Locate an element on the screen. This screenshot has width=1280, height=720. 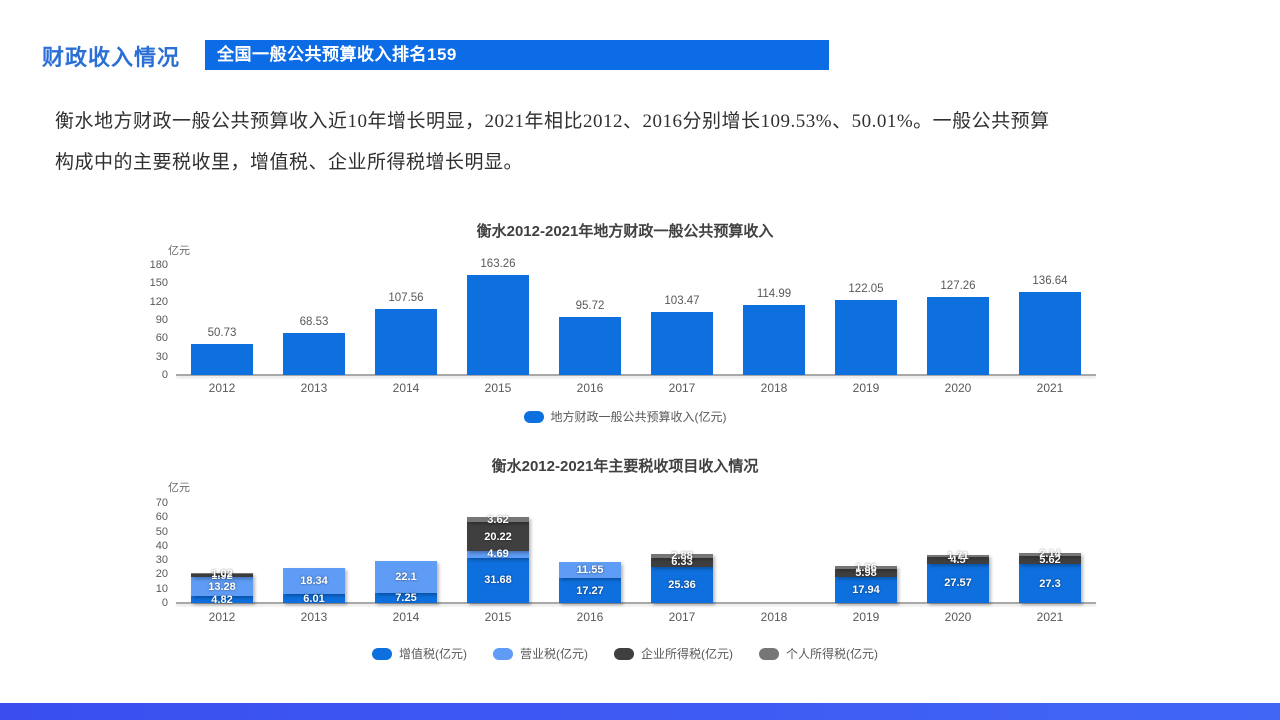
segment-value-label: 22.1 is located at coordinates (406, 576).